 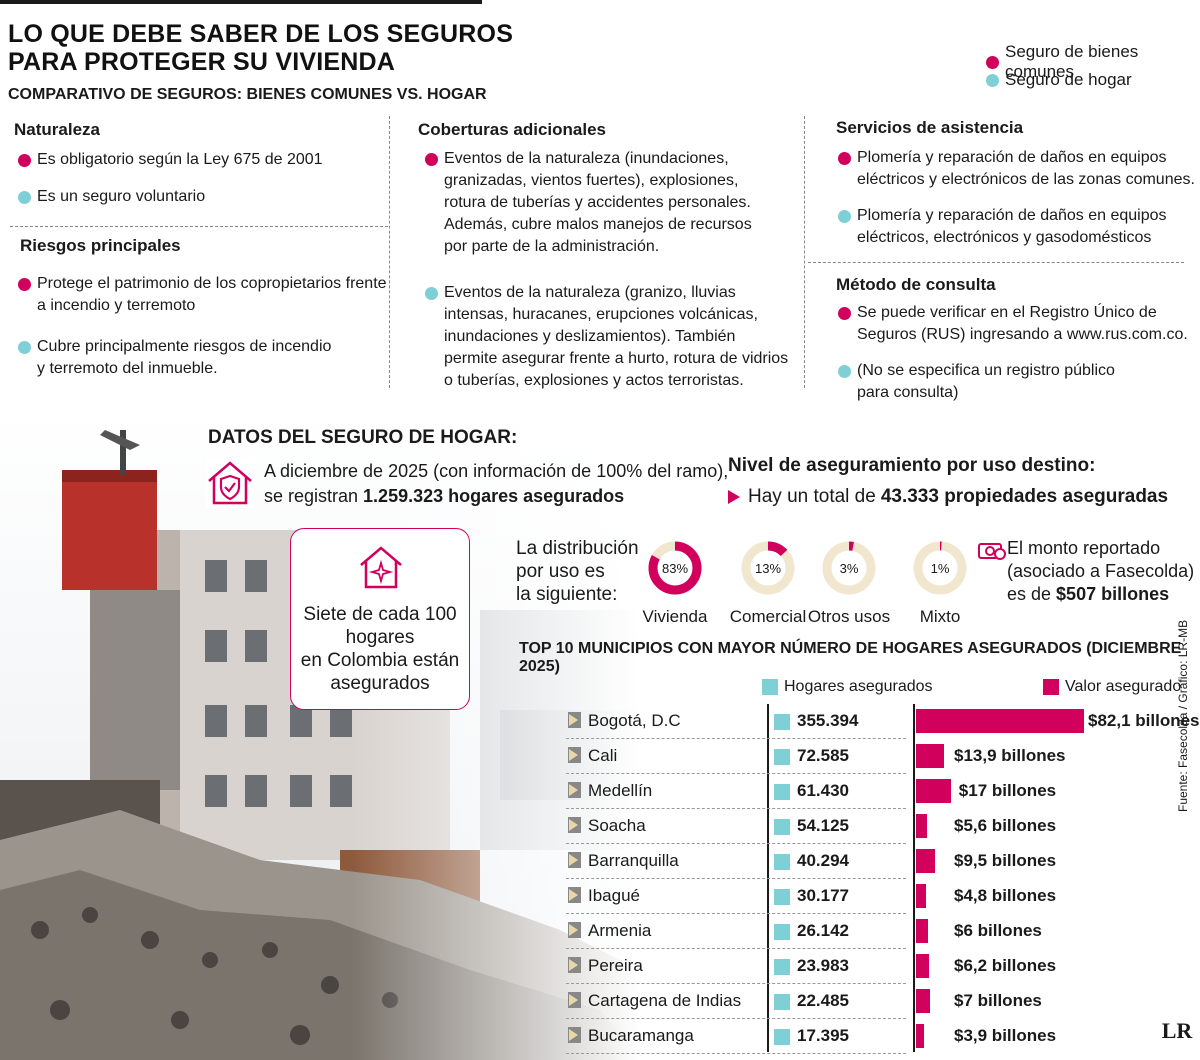 I want to click on table-row: Bogotá, D.C 355.394 $82,1 billones, so click(x=883, y=721).